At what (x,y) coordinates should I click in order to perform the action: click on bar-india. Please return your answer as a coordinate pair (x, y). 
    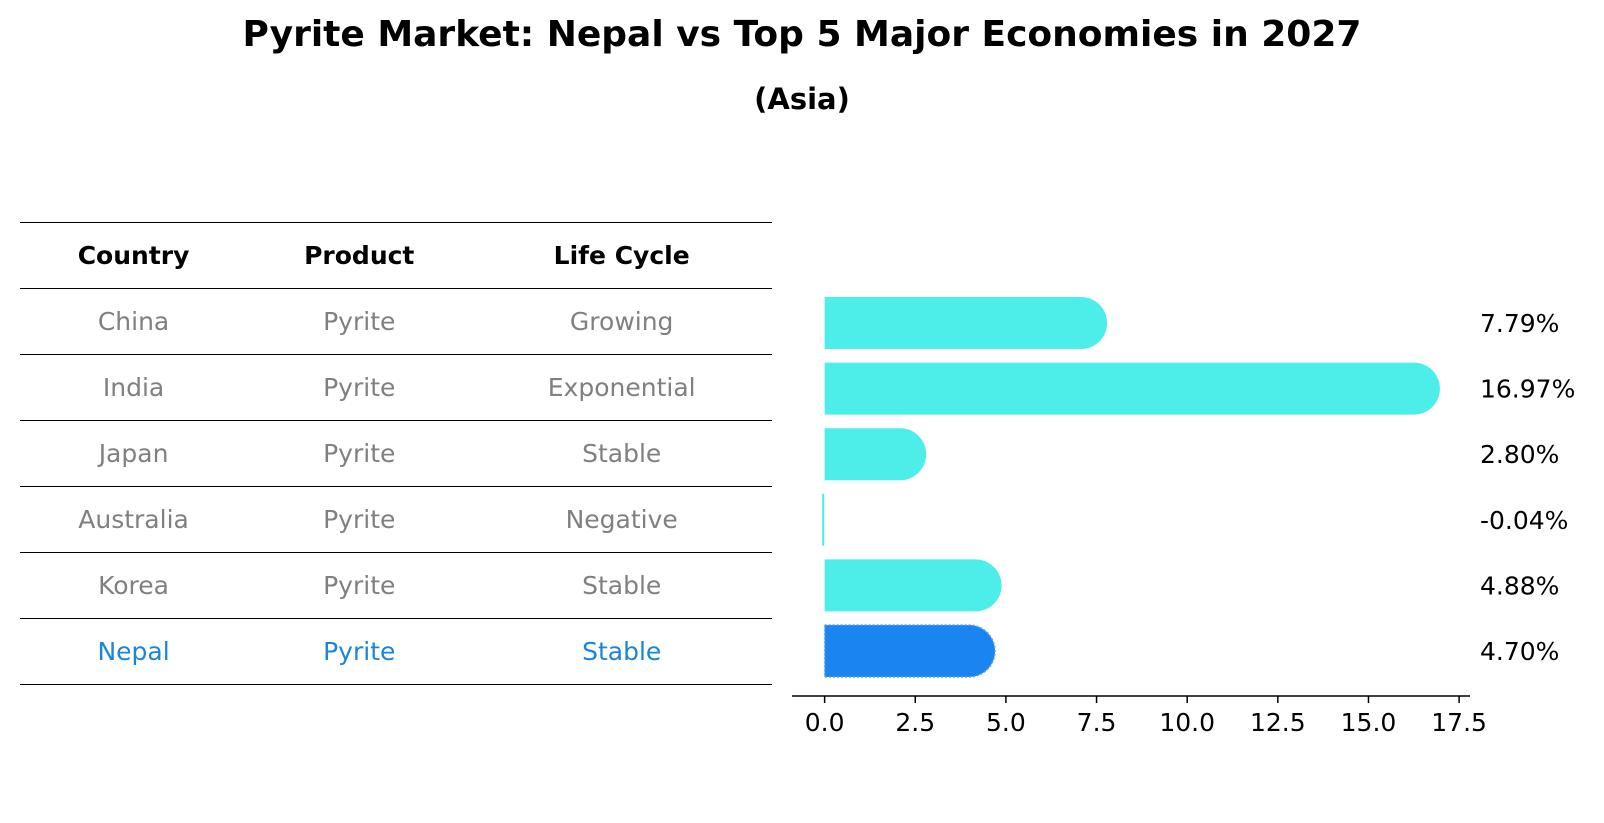
    Looking at the image, I should click on (1132, 388).